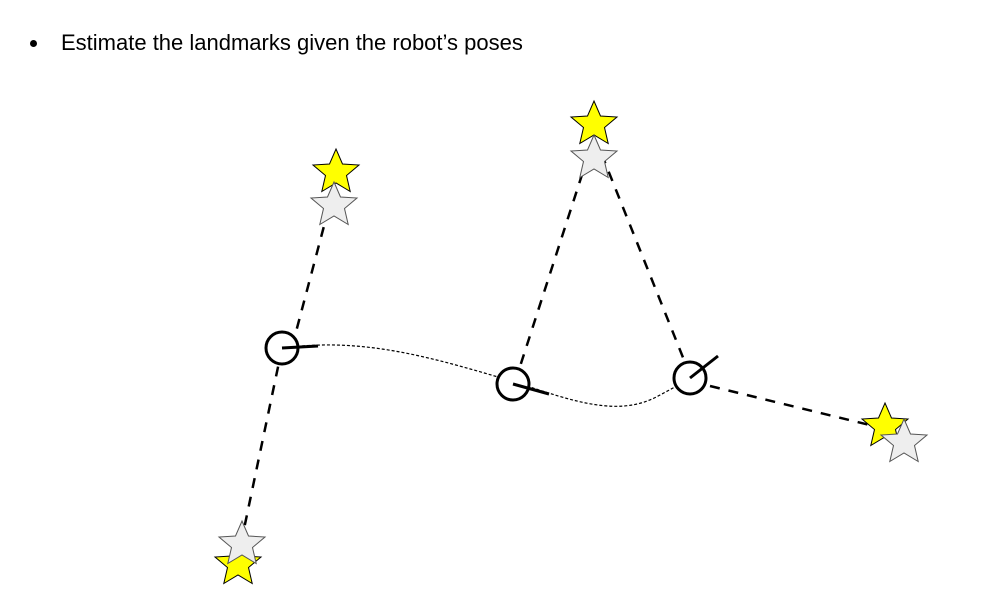  Describe the element at coordinates (336, 170) in the screenshot. I see `estimated-landmark-star-icon` at that location.